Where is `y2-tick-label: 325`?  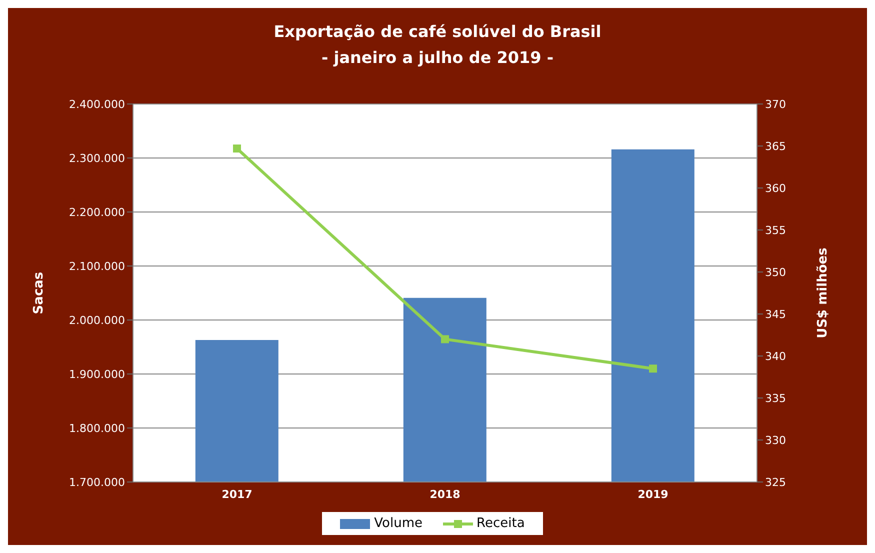 y2-tick-label: 325 is located at coordinates (775, 482).